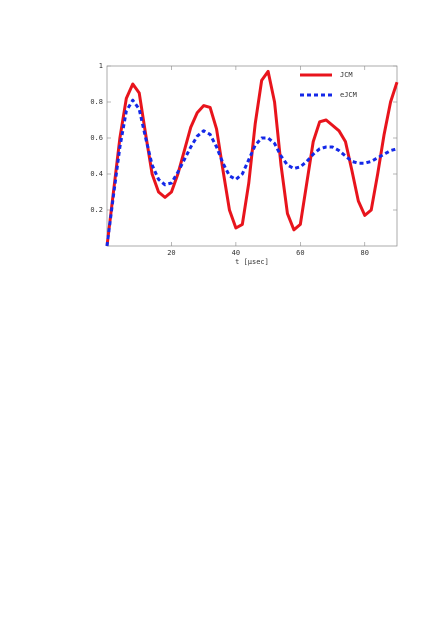  I want to click on legend-label: eJCM, so click(348, 95).